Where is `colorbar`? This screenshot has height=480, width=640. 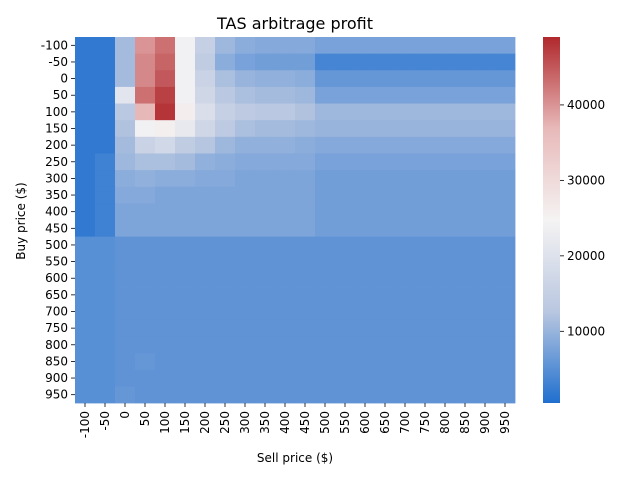 colorbar is located at coordinates (551, 220).